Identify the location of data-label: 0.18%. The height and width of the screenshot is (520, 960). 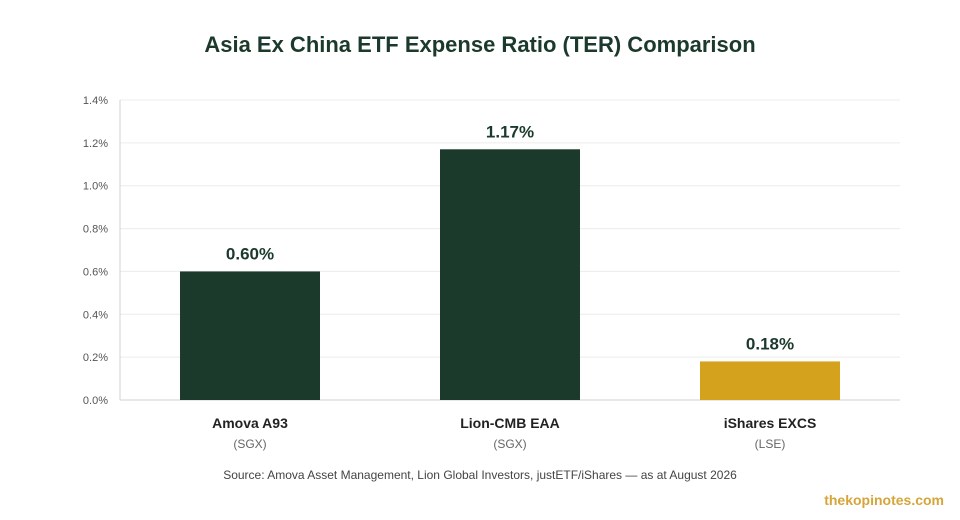
(770, 343).